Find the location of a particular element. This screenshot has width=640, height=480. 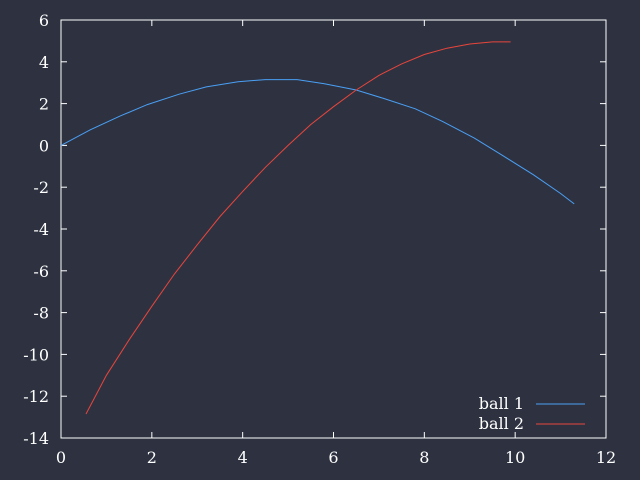

y-tick-label: -8 is located at coordinates (41, 313).